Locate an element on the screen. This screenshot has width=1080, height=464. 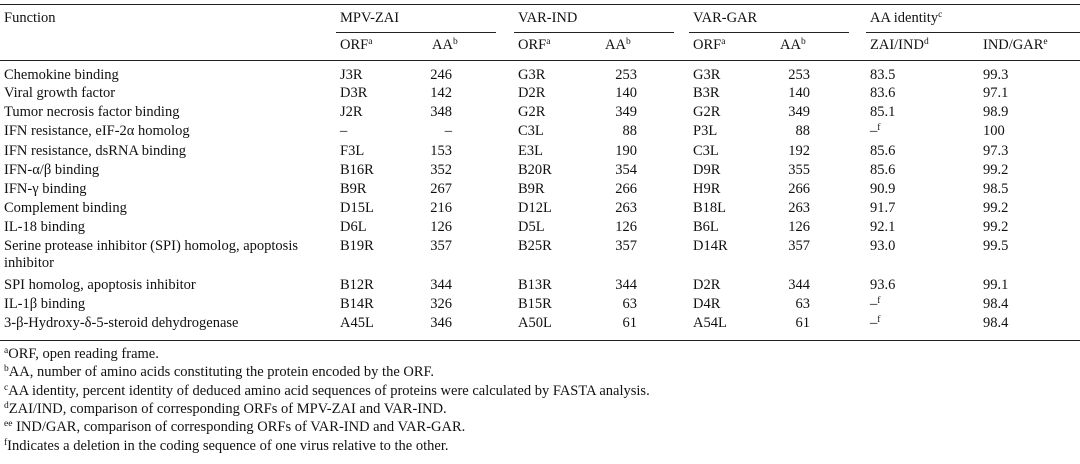
data-cell: C3L is located at coordinates (706, 151).